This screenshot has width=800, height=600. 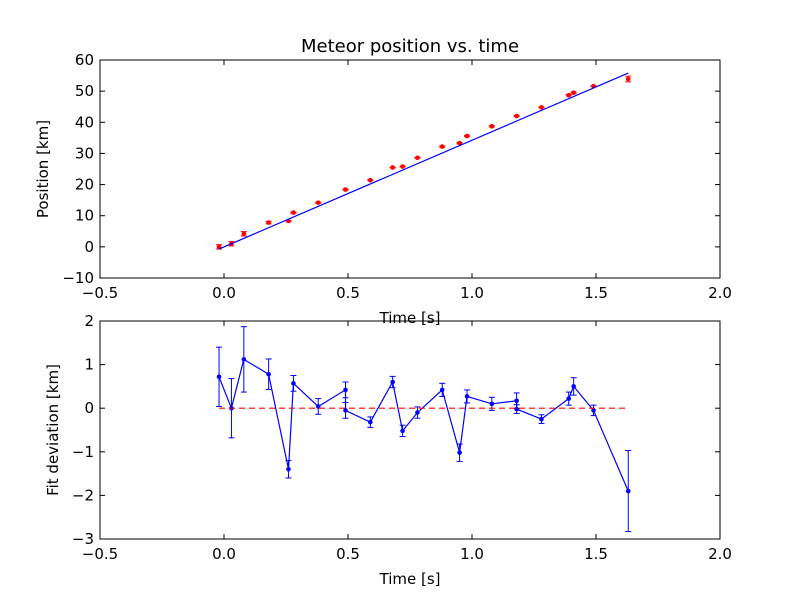 What do you see at coordinates (43, 169) in the screenshot?
I see `position-chart-y-label: Position [km]` at bounding box center [43, 169].